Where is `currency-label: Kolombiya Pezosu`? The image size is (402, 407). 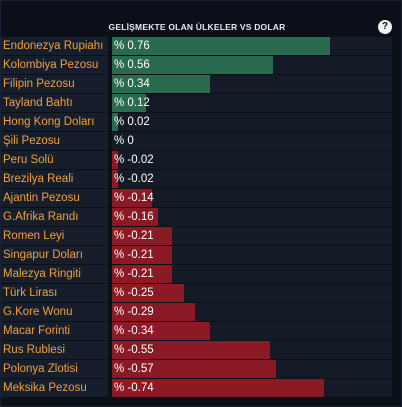 currency-label: Kolombiya Pezosu is located at coordinates (55, 65).